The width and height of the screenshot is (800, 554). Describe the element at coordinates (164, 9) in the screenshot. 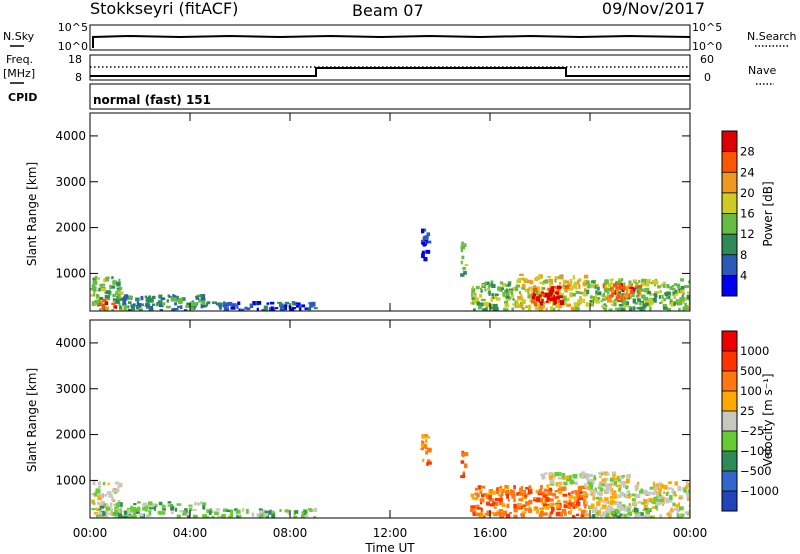

I see `station-title: Stokkseyri (fitACF)` at that location.